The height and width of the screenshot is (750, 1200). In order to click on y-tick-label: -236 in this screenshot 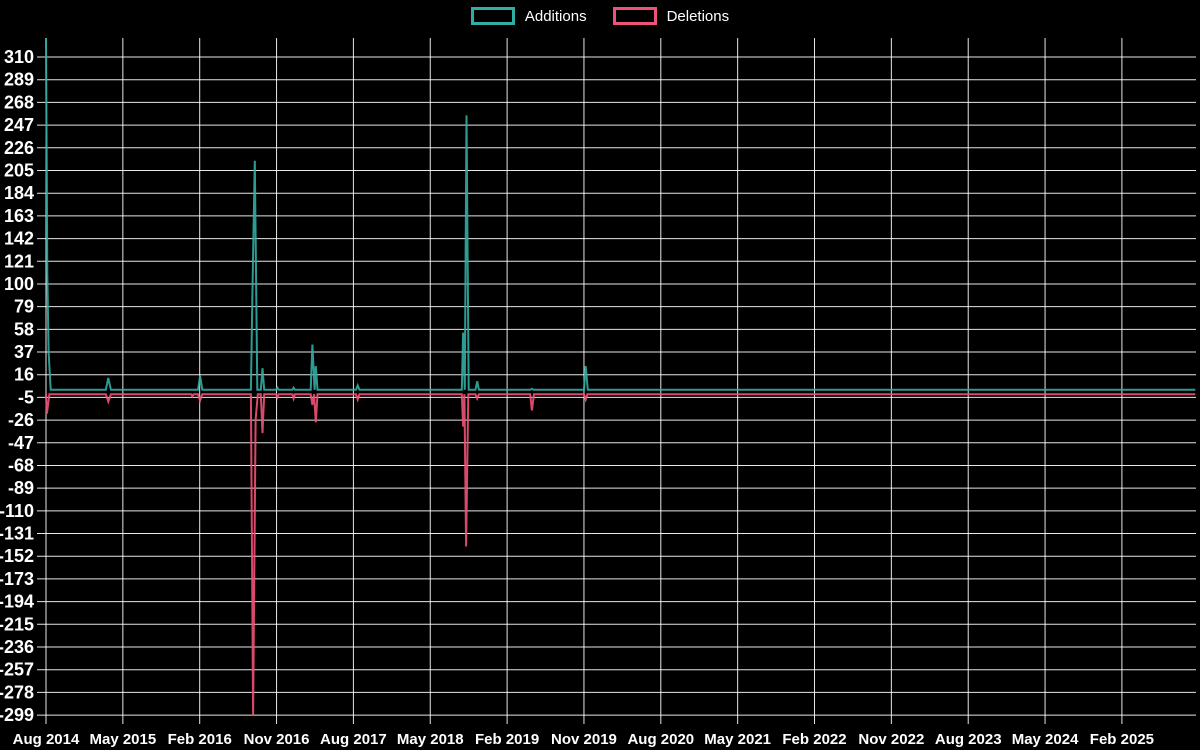, I will do `click(17, 647)`.